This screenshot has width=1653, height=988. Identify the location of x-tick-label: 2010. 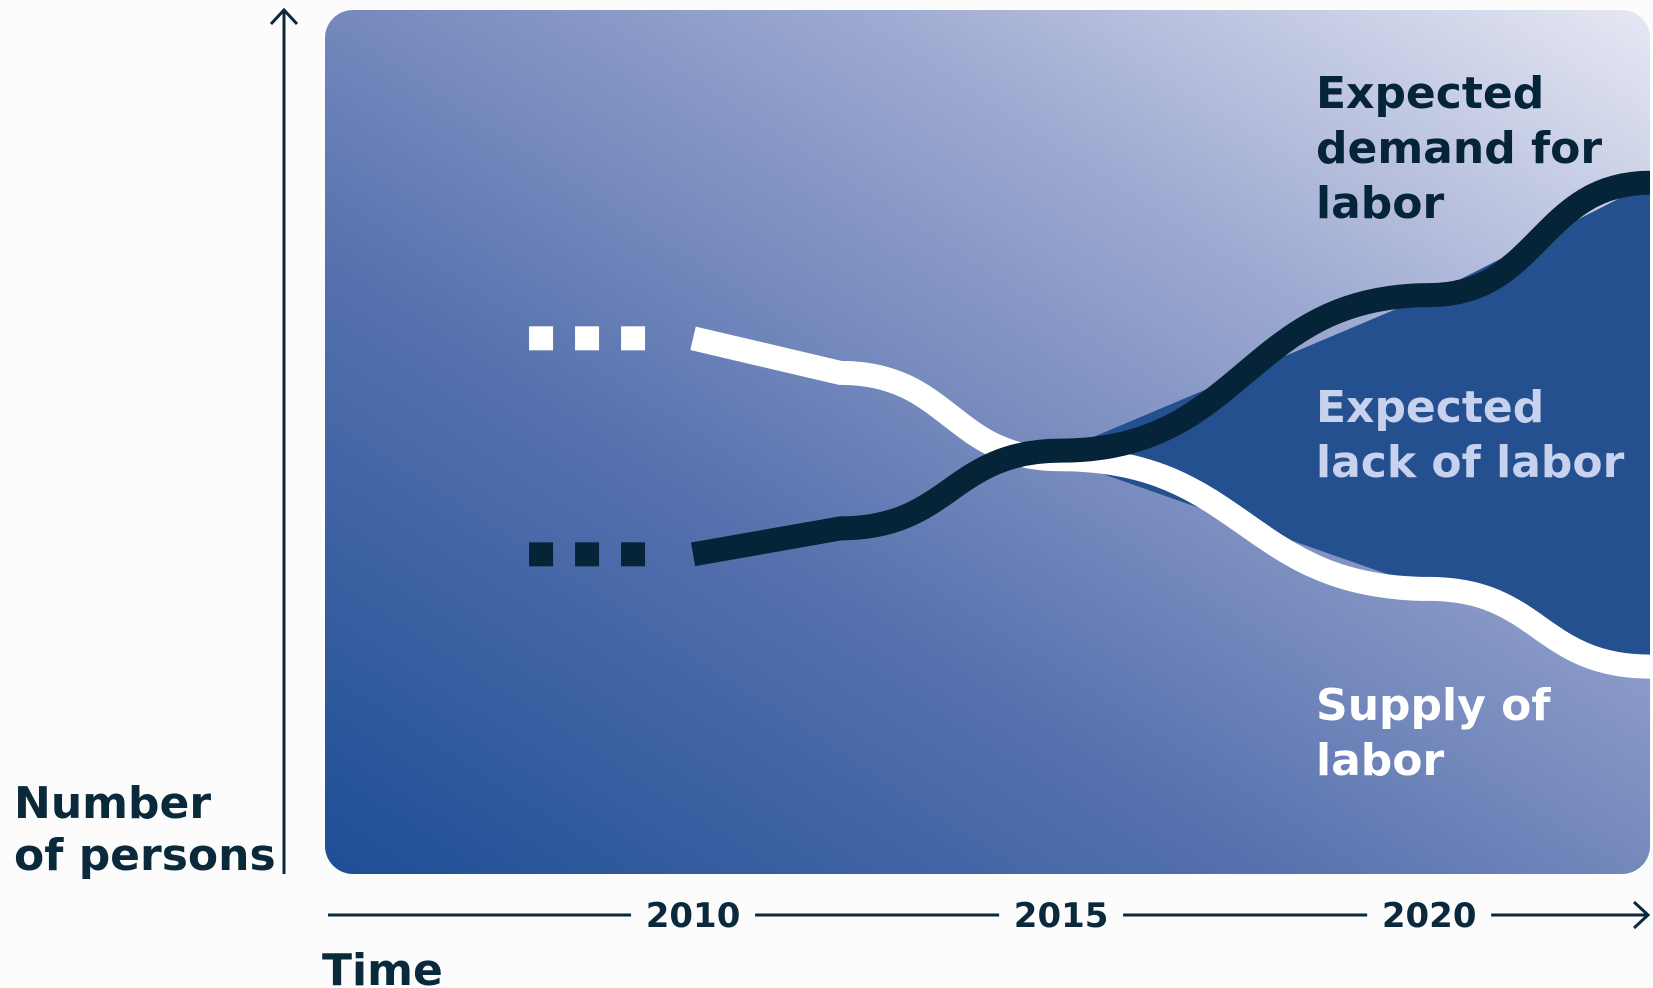
(693, 916).